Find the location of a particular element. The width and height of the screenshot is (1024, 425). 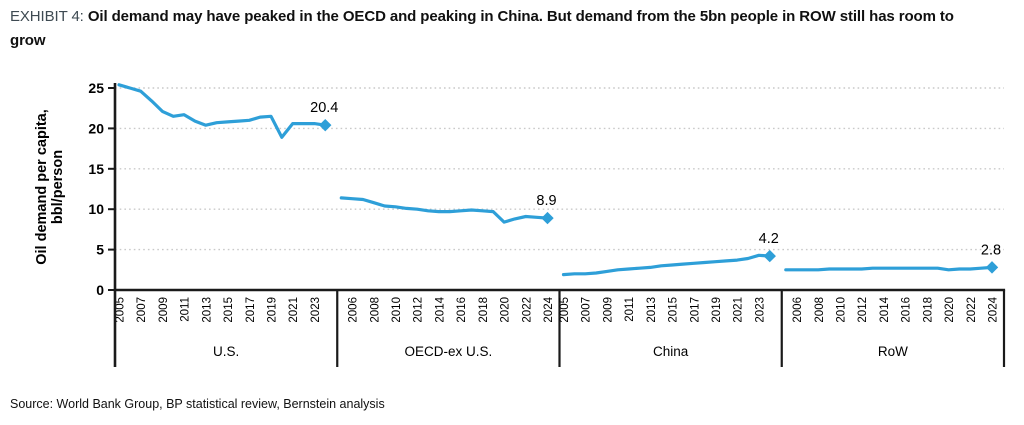

panel-label-us: U.S. is located at coordinates (226, 351).